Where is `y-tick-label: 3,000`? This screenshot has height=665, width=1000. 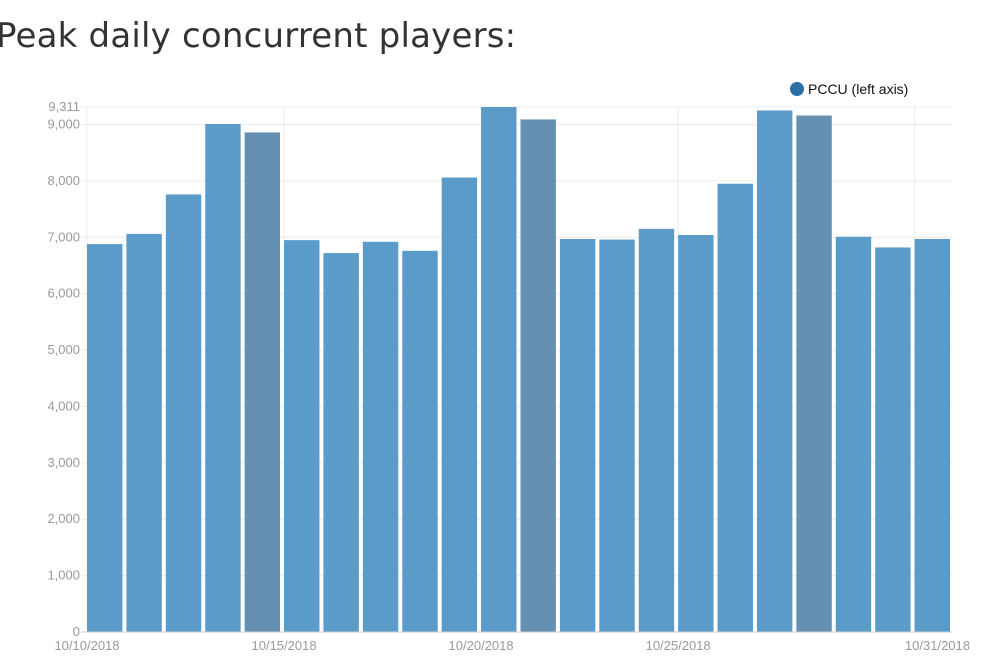 y-tick-label: 3,000 is located at coordinates (63, 462).